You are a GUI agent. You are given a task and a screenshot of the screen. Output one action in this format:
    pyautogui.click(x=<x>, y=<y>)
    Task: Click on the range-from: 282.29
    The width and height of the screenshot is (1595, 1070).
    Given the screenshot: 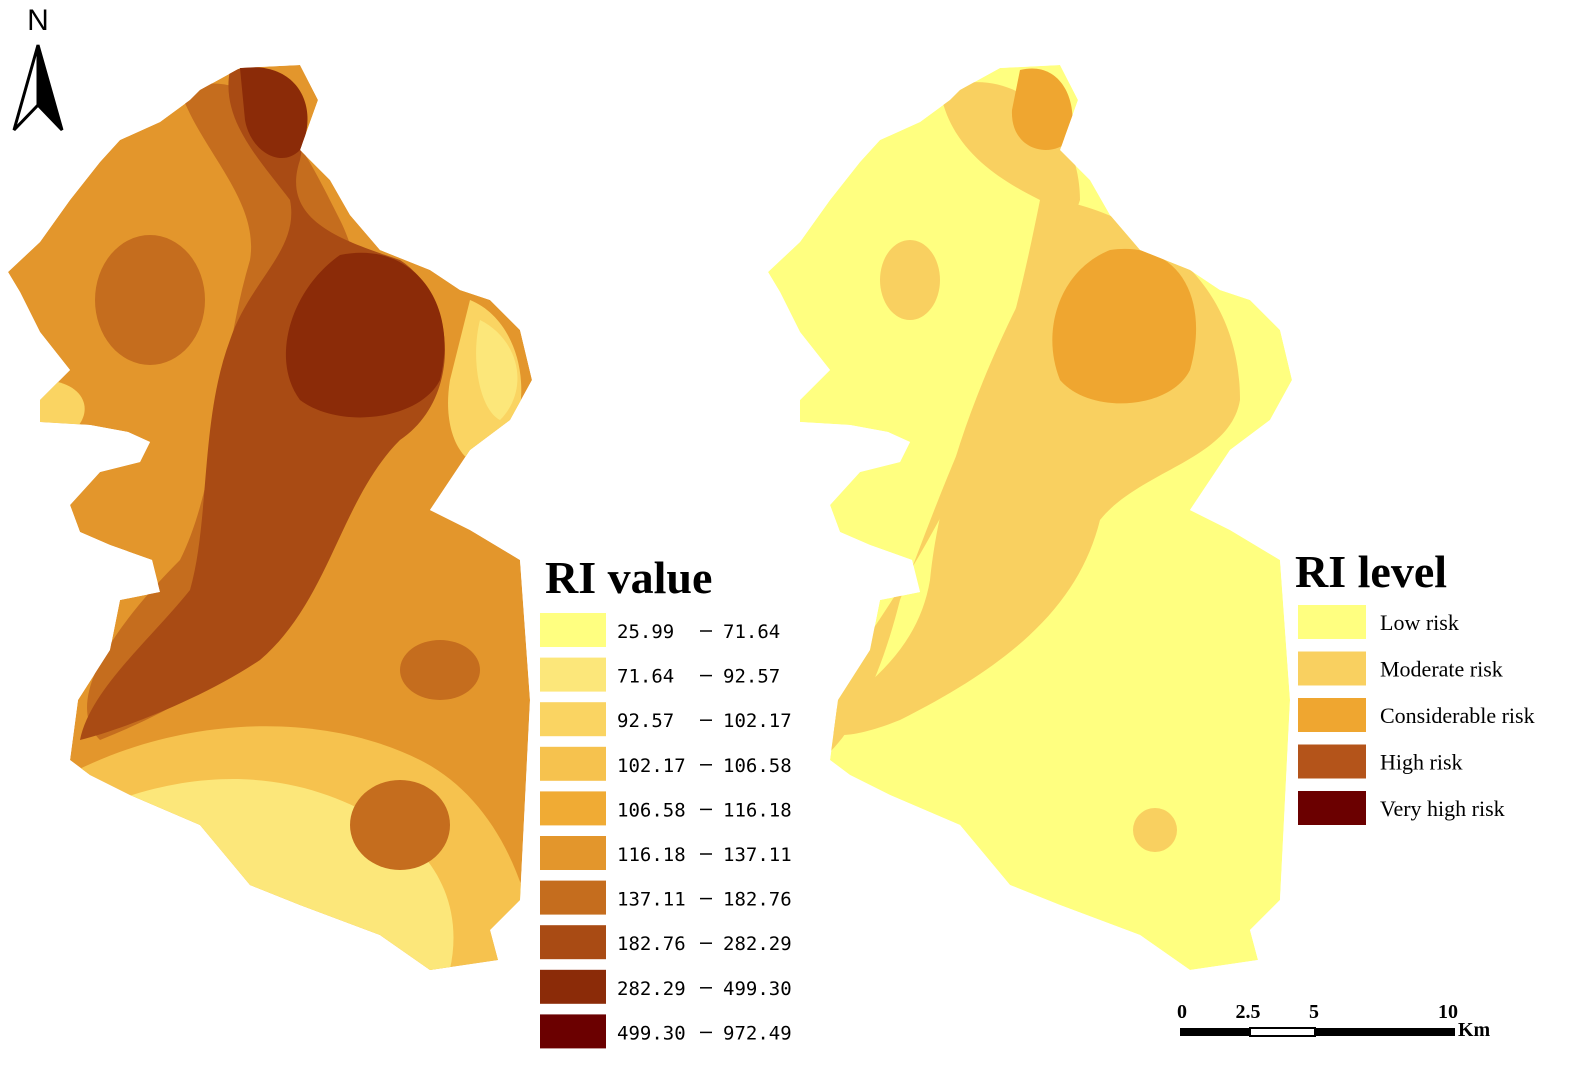 What is the action you would take?
    pyautogui.click(x=651, y=989)
    